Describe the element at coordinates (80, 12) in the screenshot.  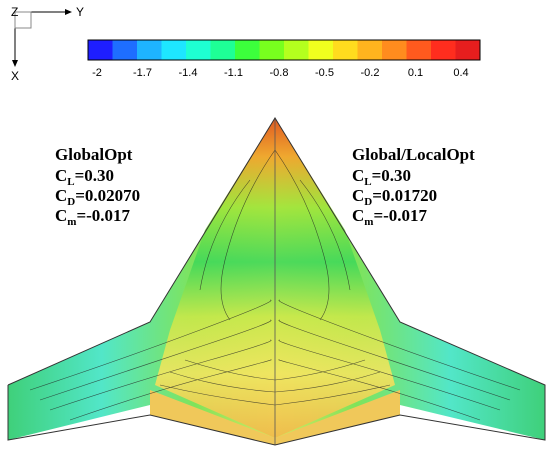
I see `axis-y-label: Y` at that location.